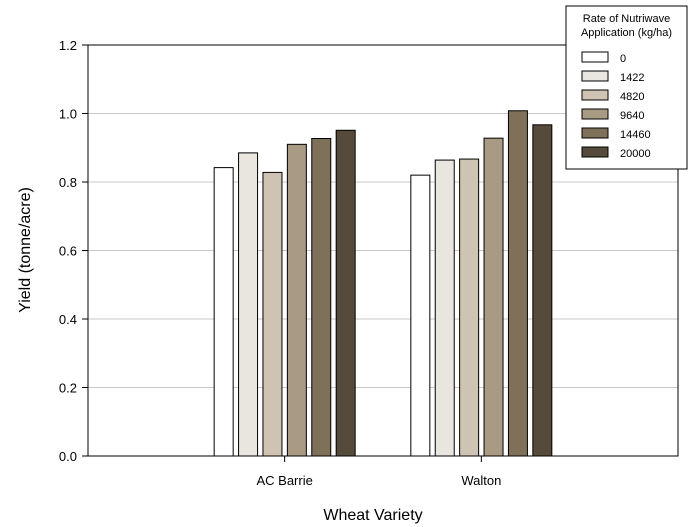 This screenshot has width=693, height=527. What do you see at coordinates (632, 78) in the screenshot?
I see `legend-entry-label: 1422` at bounding box center [632, 78].